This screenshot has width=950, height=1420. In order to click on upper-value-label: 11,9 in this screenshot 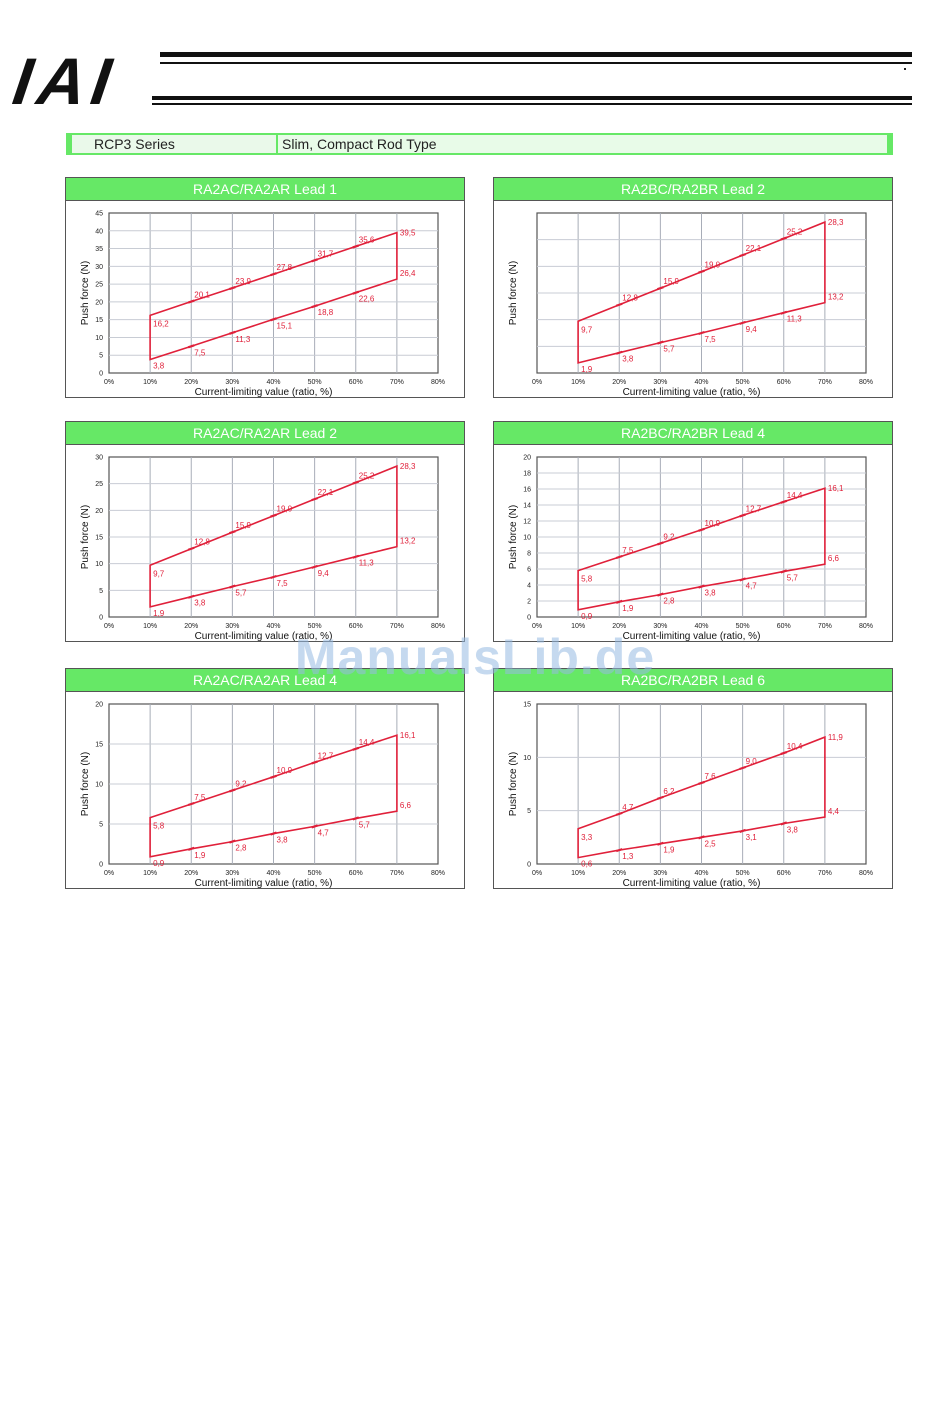, I will do `click(836, 737)`.